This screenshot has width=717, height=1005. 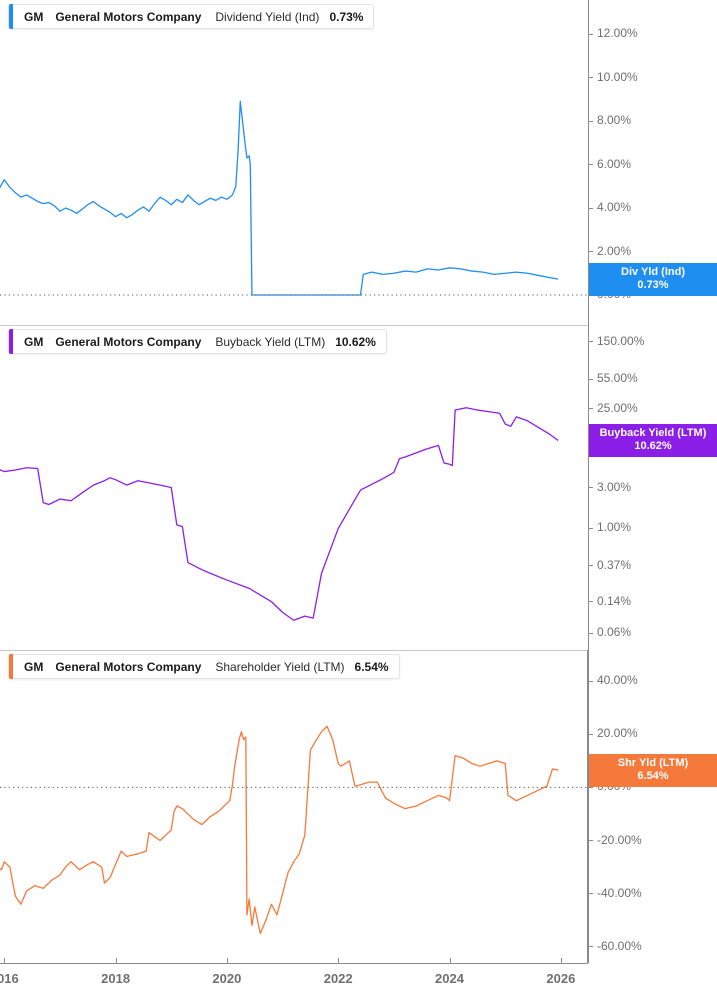 What do you see at coordinates (294, 963) in the screenshot?
I see `x-axis-line` at bounding box center [294, 963].